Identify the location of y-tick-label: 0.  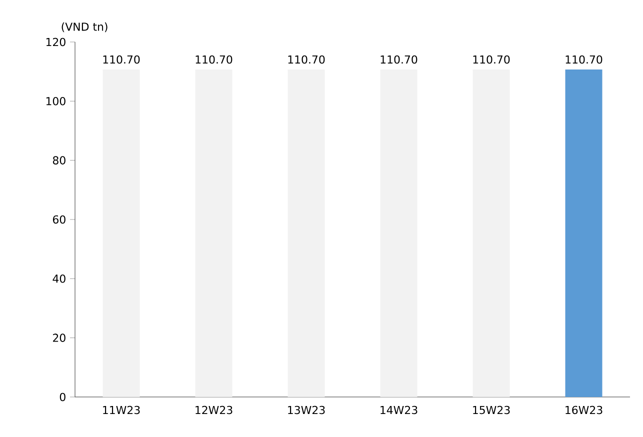
(63, 397).